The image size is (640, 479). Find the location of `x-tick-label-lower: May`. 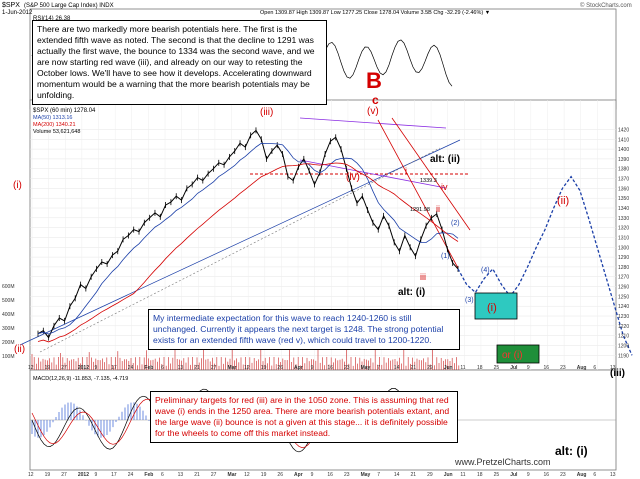

x-tick-label-lower: May is located at coordinates (366, 475).